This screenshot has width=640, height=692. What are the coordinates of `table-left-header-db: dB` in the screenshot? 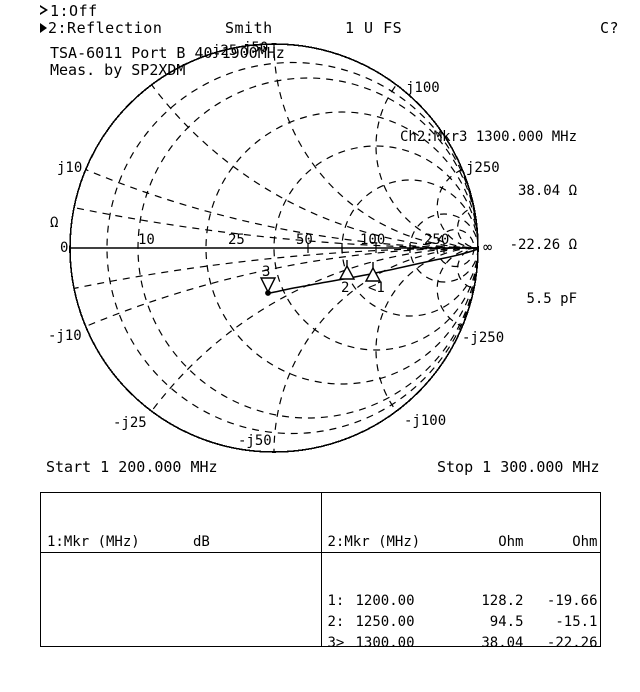 It's located at (201, 542).